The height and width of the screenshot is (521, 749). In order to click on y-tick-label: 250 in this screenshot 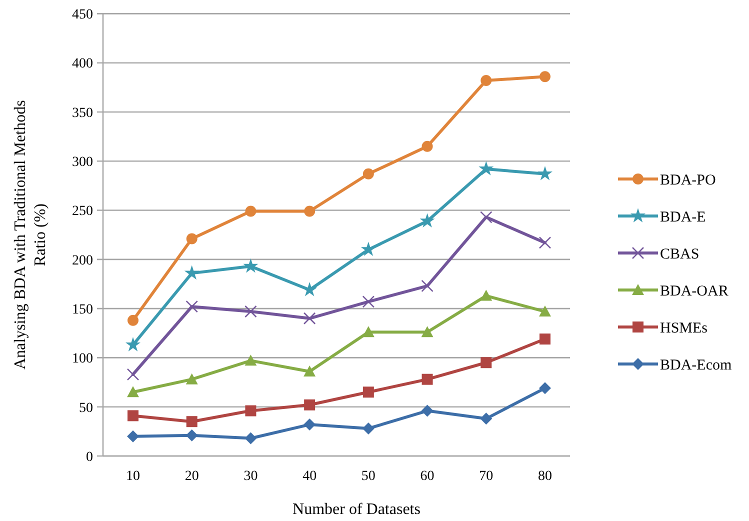, I will do `click(82, 212)`.